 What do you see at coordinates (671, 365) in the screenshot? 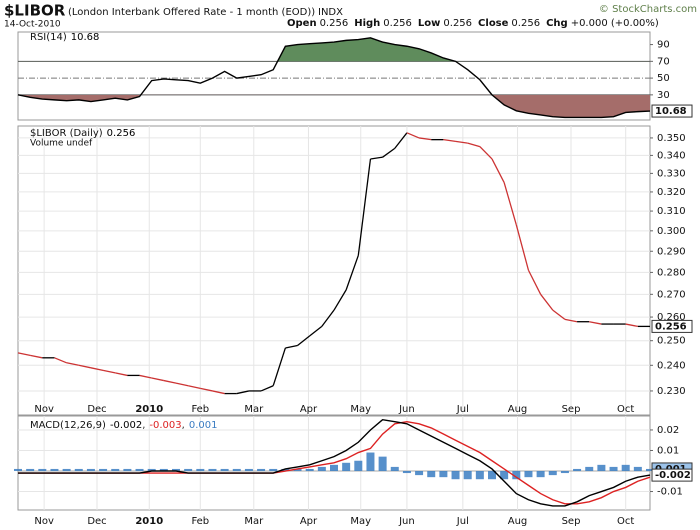
I see `y-tick-label: 0.240` at bounding box center [671, 365].